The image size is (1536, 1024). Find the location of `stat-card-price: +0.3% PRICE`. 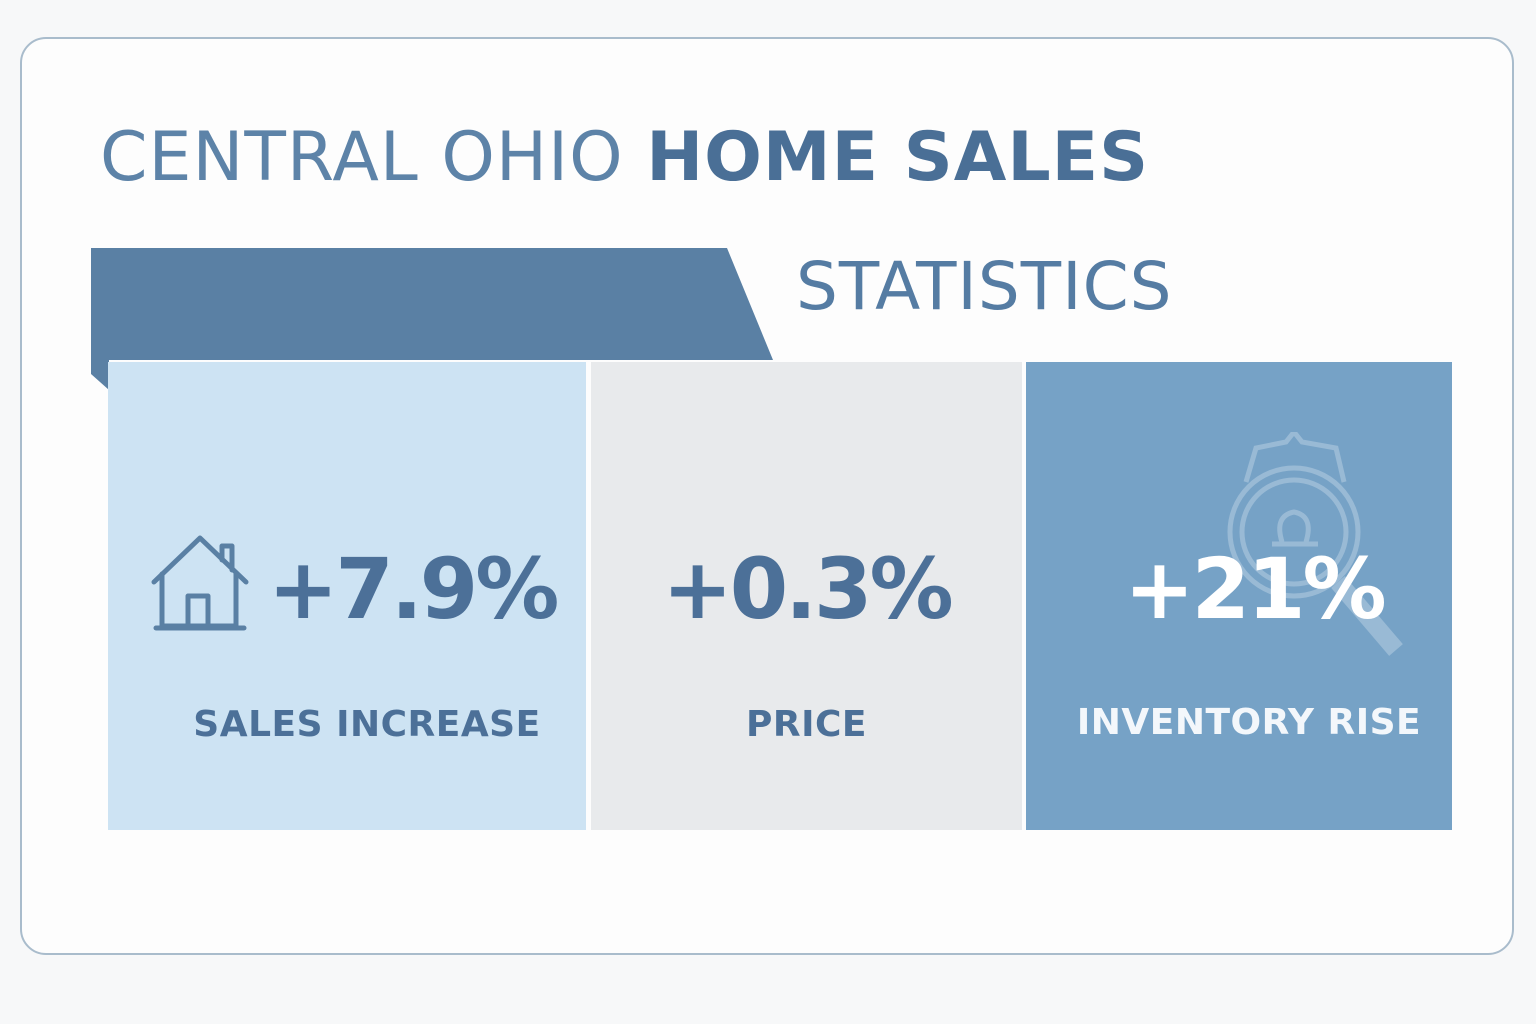

stat-card-price: +0.3% PRICE is located at coordinates (806, 596).